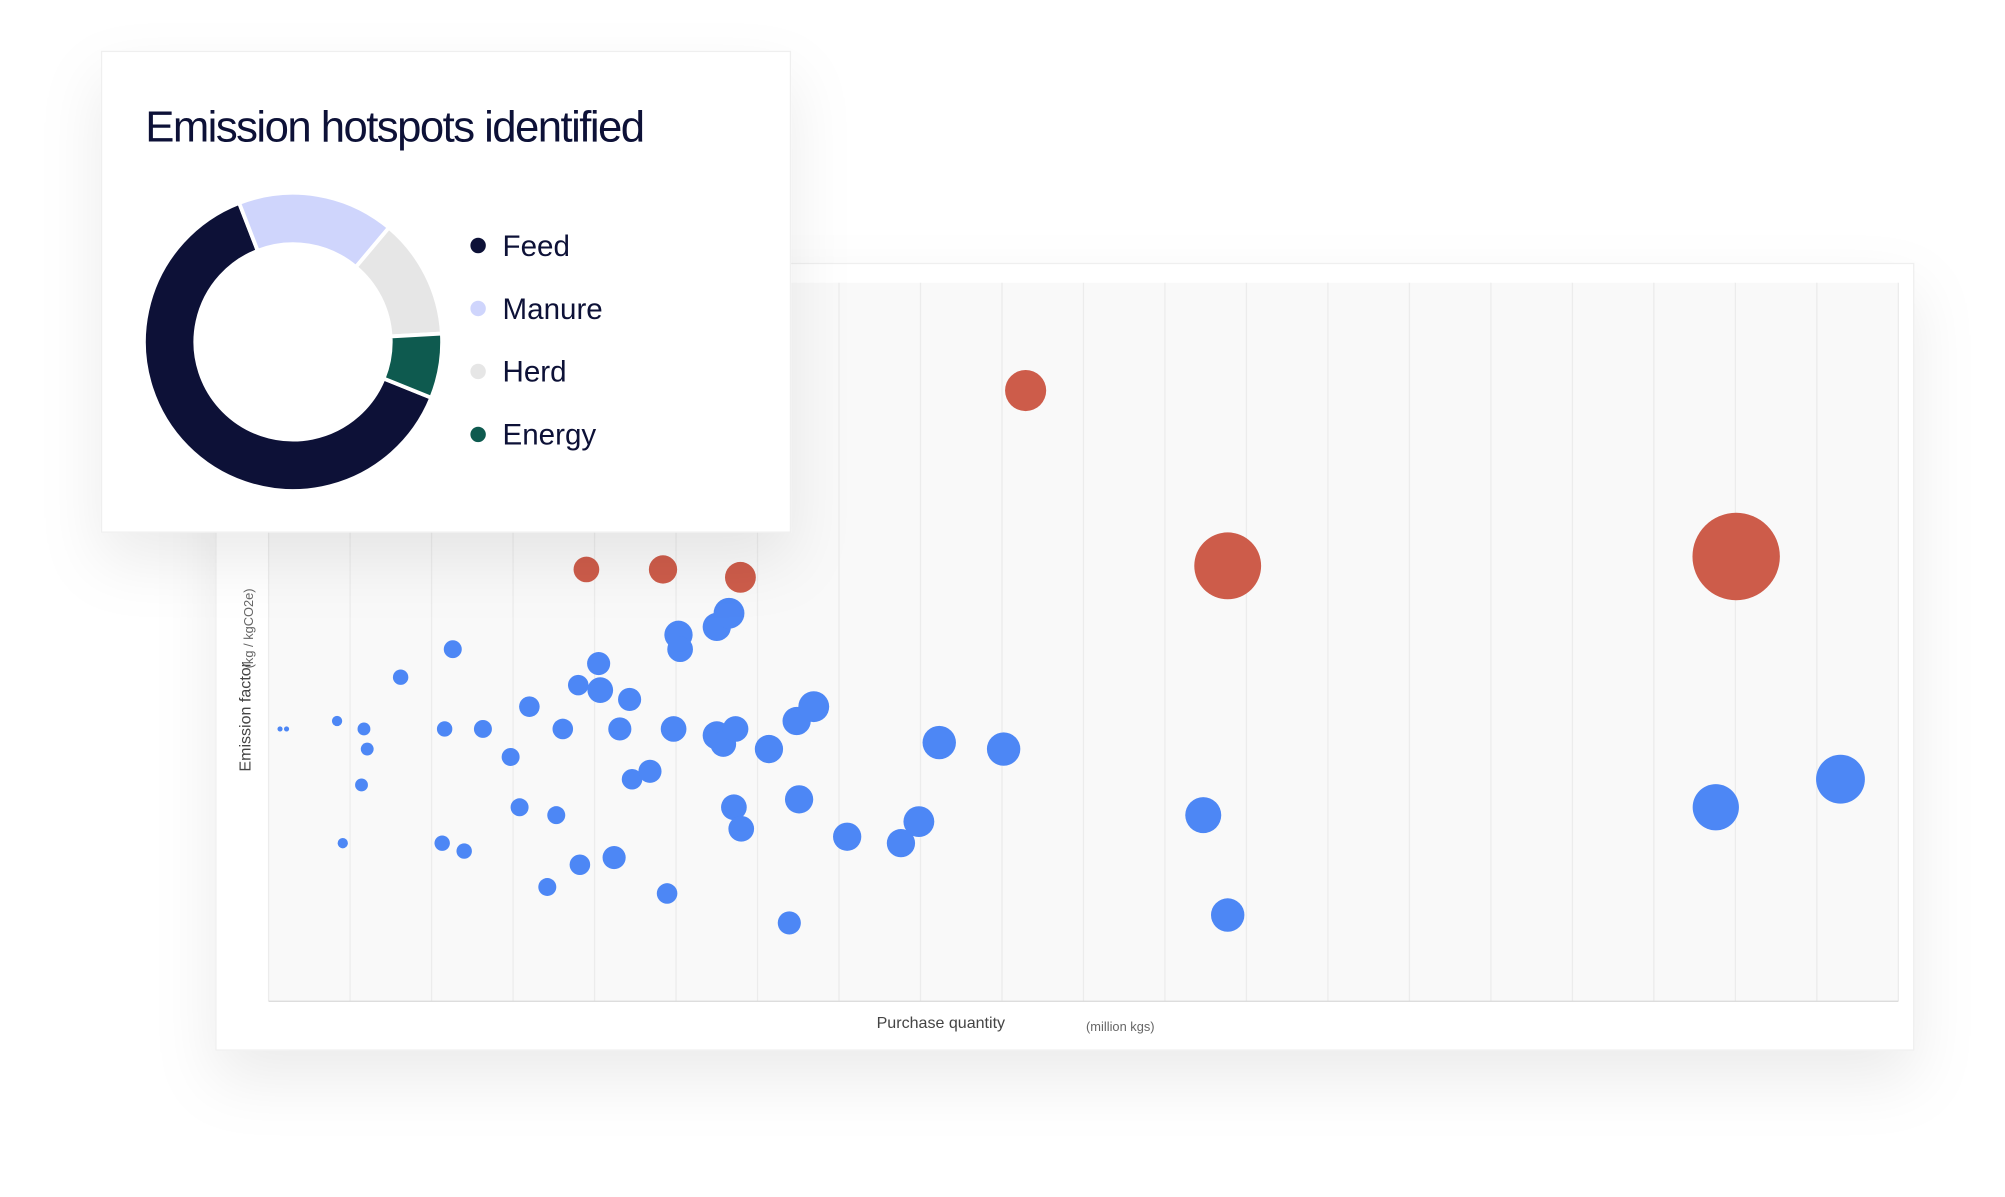 The height and width of the screenshot is (1197, 2005). I want to click on y-axis-label: Emission factor, so click(246, 716).